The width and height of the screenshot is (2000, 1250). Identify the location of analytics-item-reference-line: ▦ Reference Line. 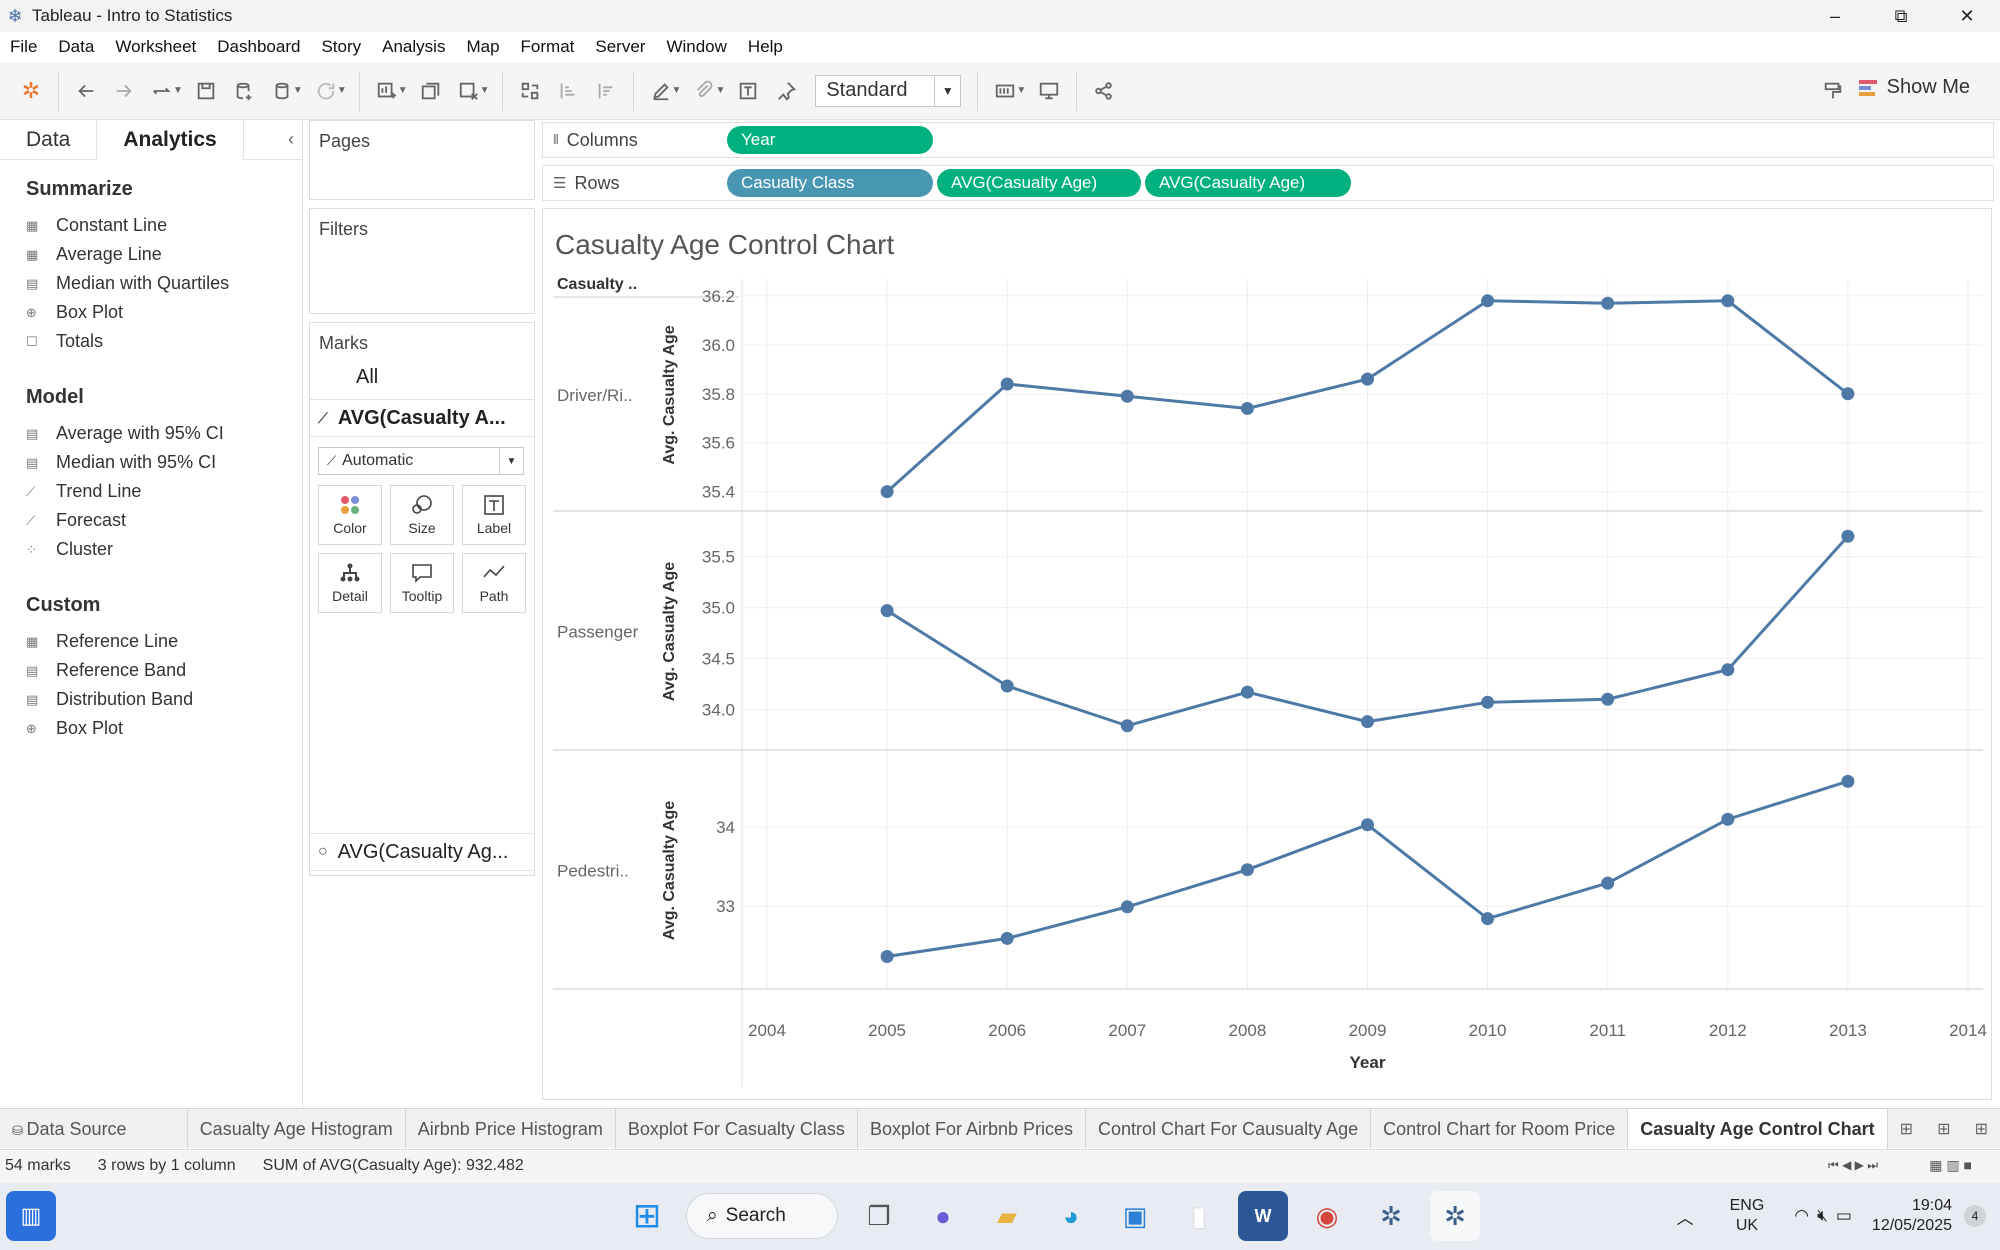
(164, 641).